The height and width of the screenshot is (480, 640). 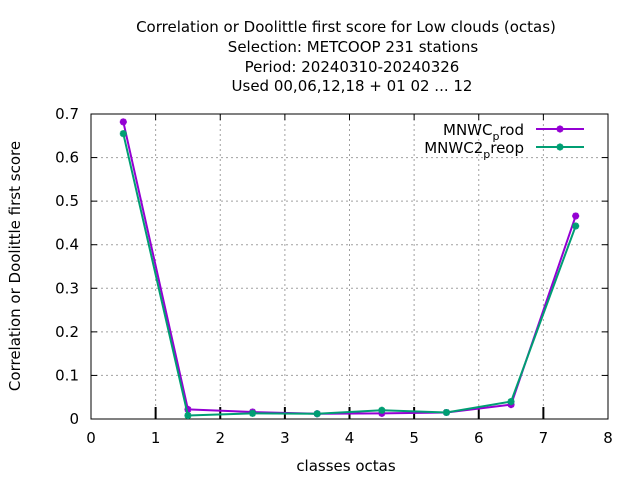 I want to click on legend-label-2: MNWC2preop, so click(x=474, y=150).